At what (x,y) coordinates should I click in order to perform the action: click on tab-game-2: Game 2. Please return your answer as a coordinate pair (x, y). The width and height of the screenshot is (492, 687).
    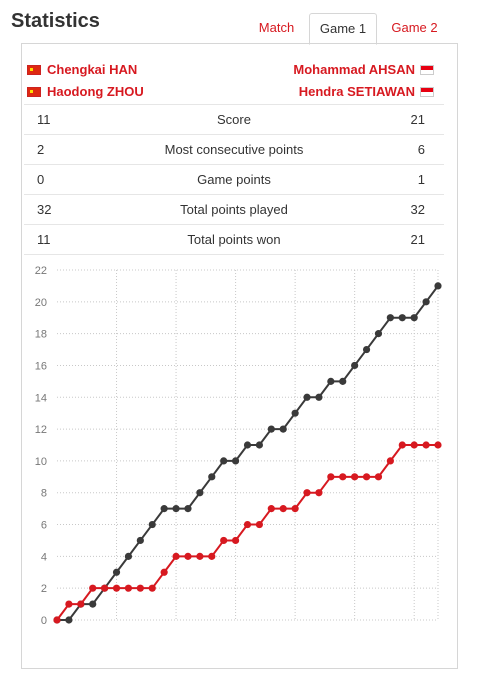
    Looking at the image, I should click on (414, 27).